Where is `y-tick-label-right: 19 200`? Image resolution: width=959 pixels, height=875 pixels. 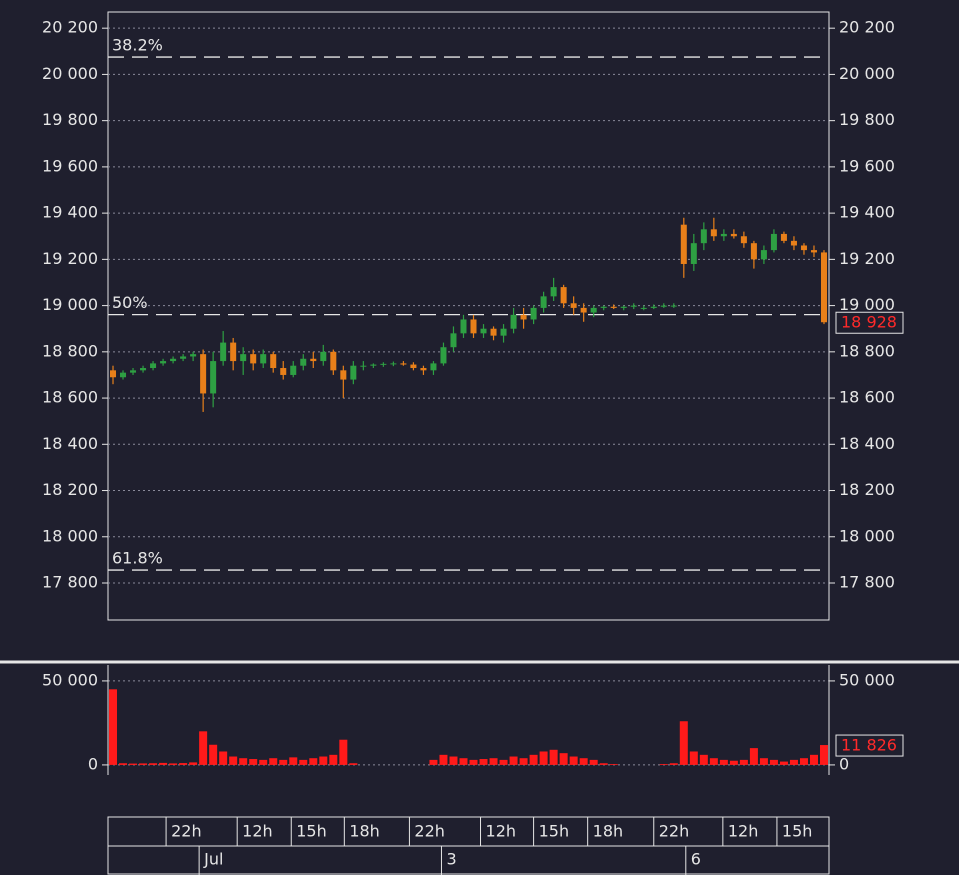
y-tick-label-right: 19 200 is located at coordinates (867, 258).